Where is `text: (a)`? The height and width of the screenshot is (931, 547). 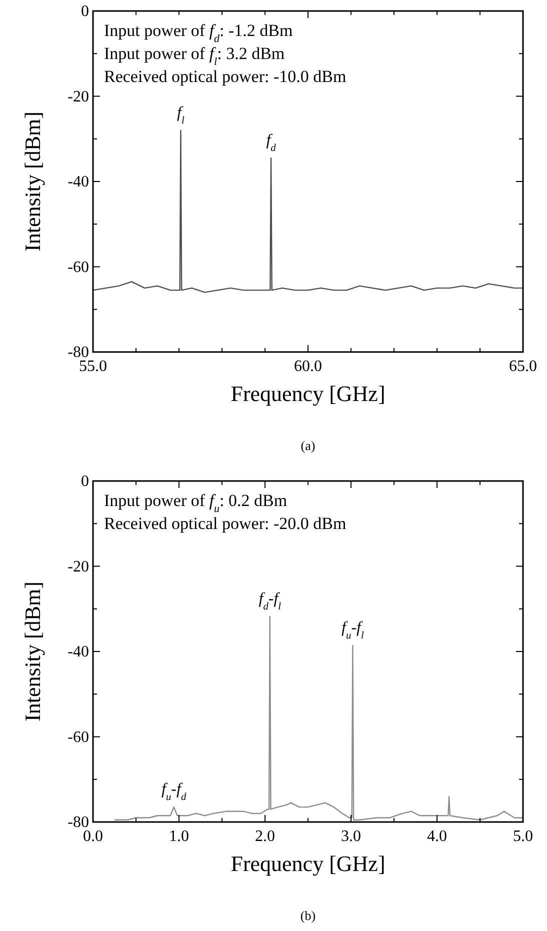 text: (a) is located at coordinates (308, 445).